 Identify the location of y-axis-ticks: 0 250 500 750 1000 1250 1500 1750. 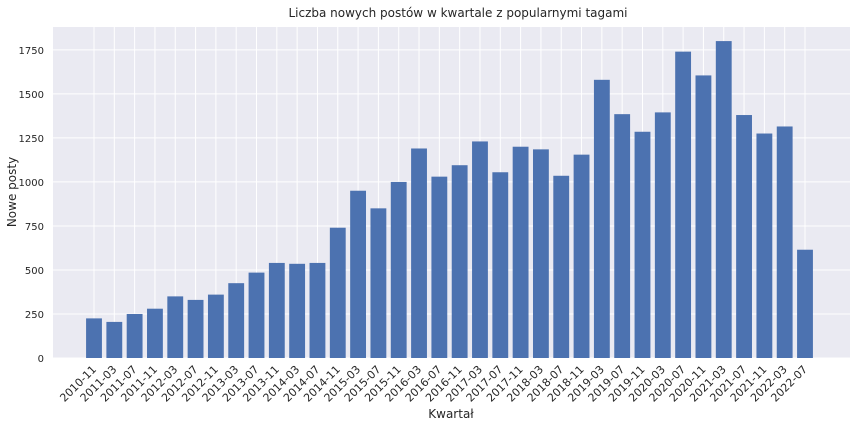
(31, 205).